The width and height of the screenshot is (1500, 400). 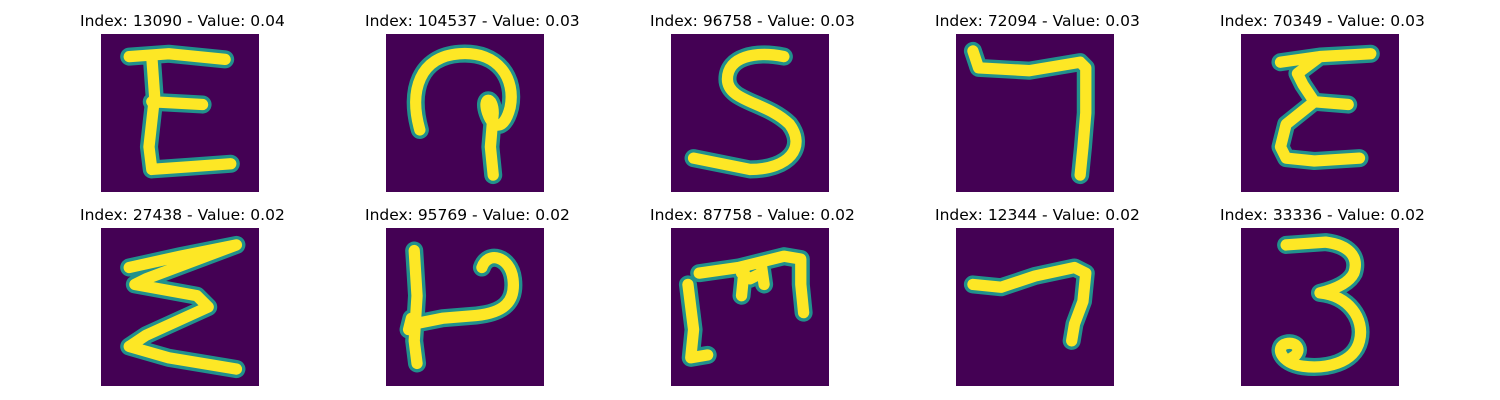 I want to click on image-panel: Index: 27438 - Value: 0.02, so click(x=182, y=296).